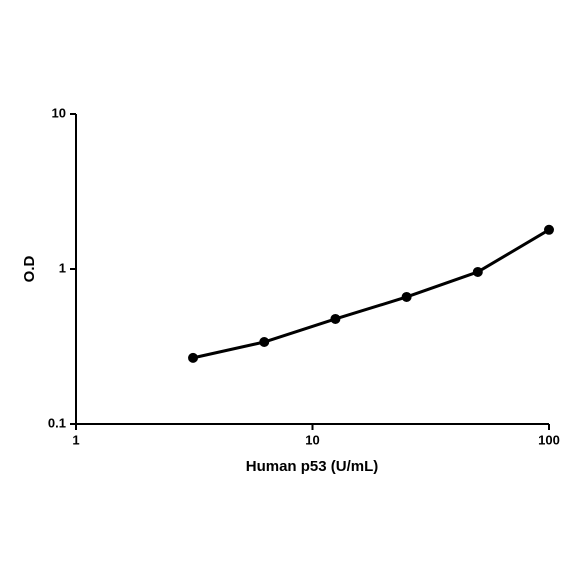 The image size is (584, 584). What do you see at coordinates (62, 267) in the screenshot?
I see `y-tick-label: 1` at bounding box center [62, 267].